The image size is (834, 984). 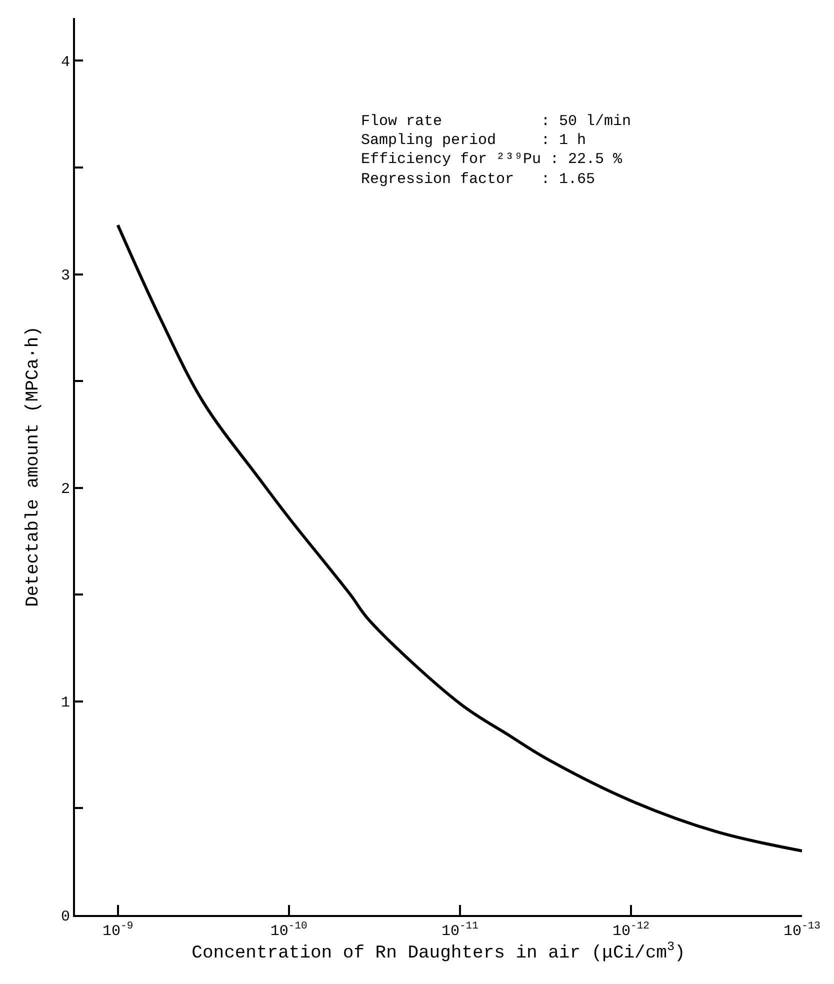 I want to click on x-tick-label: 10$^{-11}$, so click(x=459, y=930).